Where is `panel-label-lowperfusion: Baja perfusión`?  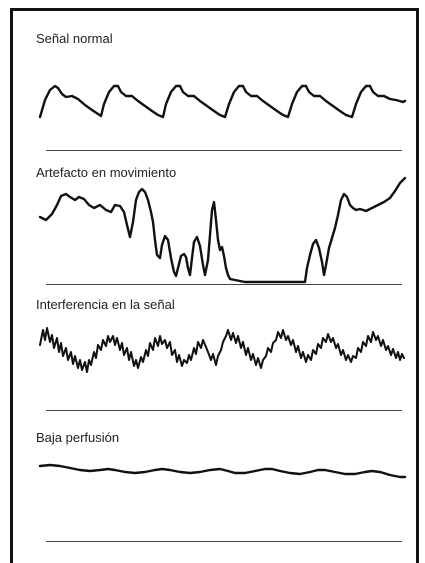
panel-label-lowperfusion: Baja perfusión is located at coordinates (78, 437).